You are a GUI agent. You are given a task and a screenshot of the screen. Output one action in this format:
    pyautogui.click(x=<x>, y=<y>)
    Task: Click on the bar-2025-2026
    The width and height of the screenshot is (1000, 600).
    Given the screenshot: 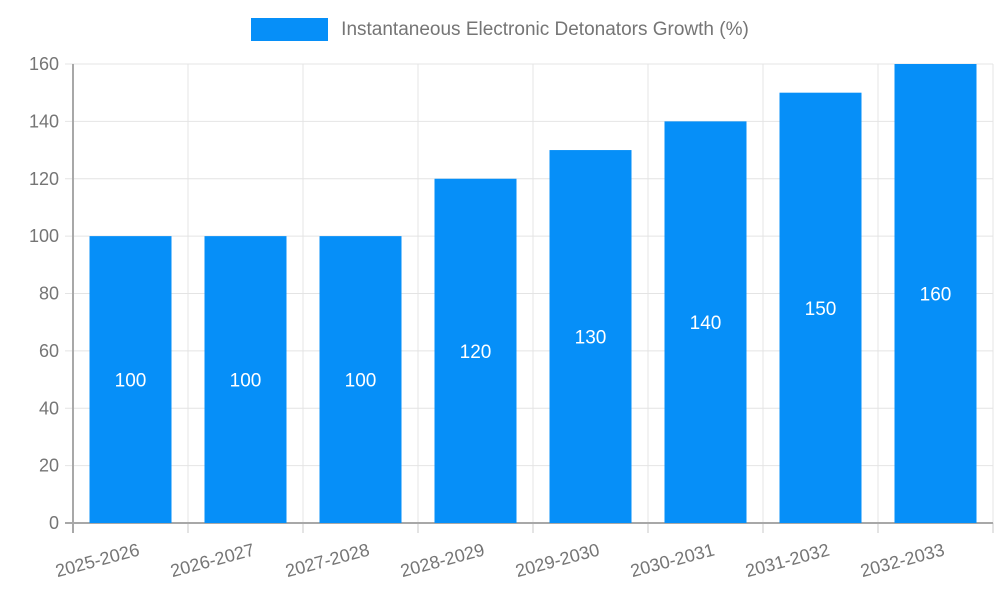 What is the action you would take?
    pyautogui.click(x=130, y=379)
    